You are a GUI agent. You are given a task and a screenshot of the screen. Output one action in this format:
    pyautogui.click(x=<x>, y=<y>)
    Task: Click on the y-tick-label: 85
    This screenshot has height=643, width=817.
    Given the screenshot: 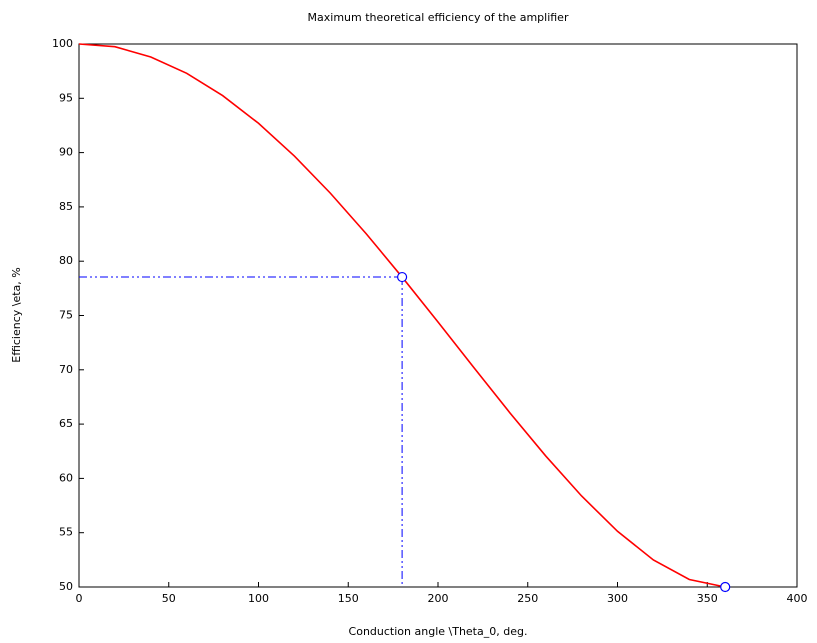 What is the action you would take?
    pyautogui.click(x=66, y=206)
    